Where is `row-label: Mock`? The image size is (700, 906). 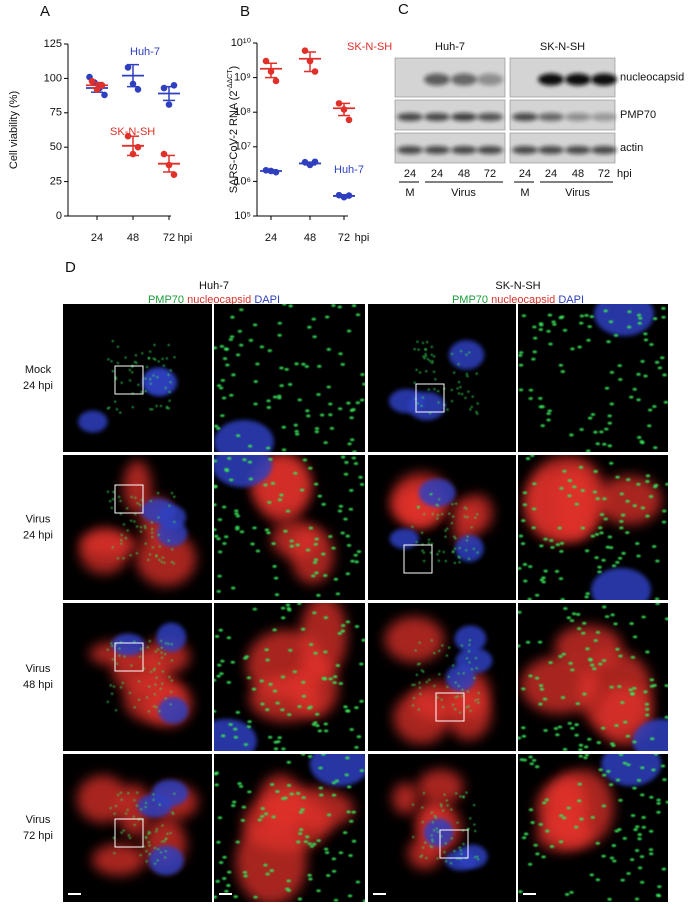 row-label: Mock is located at coordinates (38, 370).